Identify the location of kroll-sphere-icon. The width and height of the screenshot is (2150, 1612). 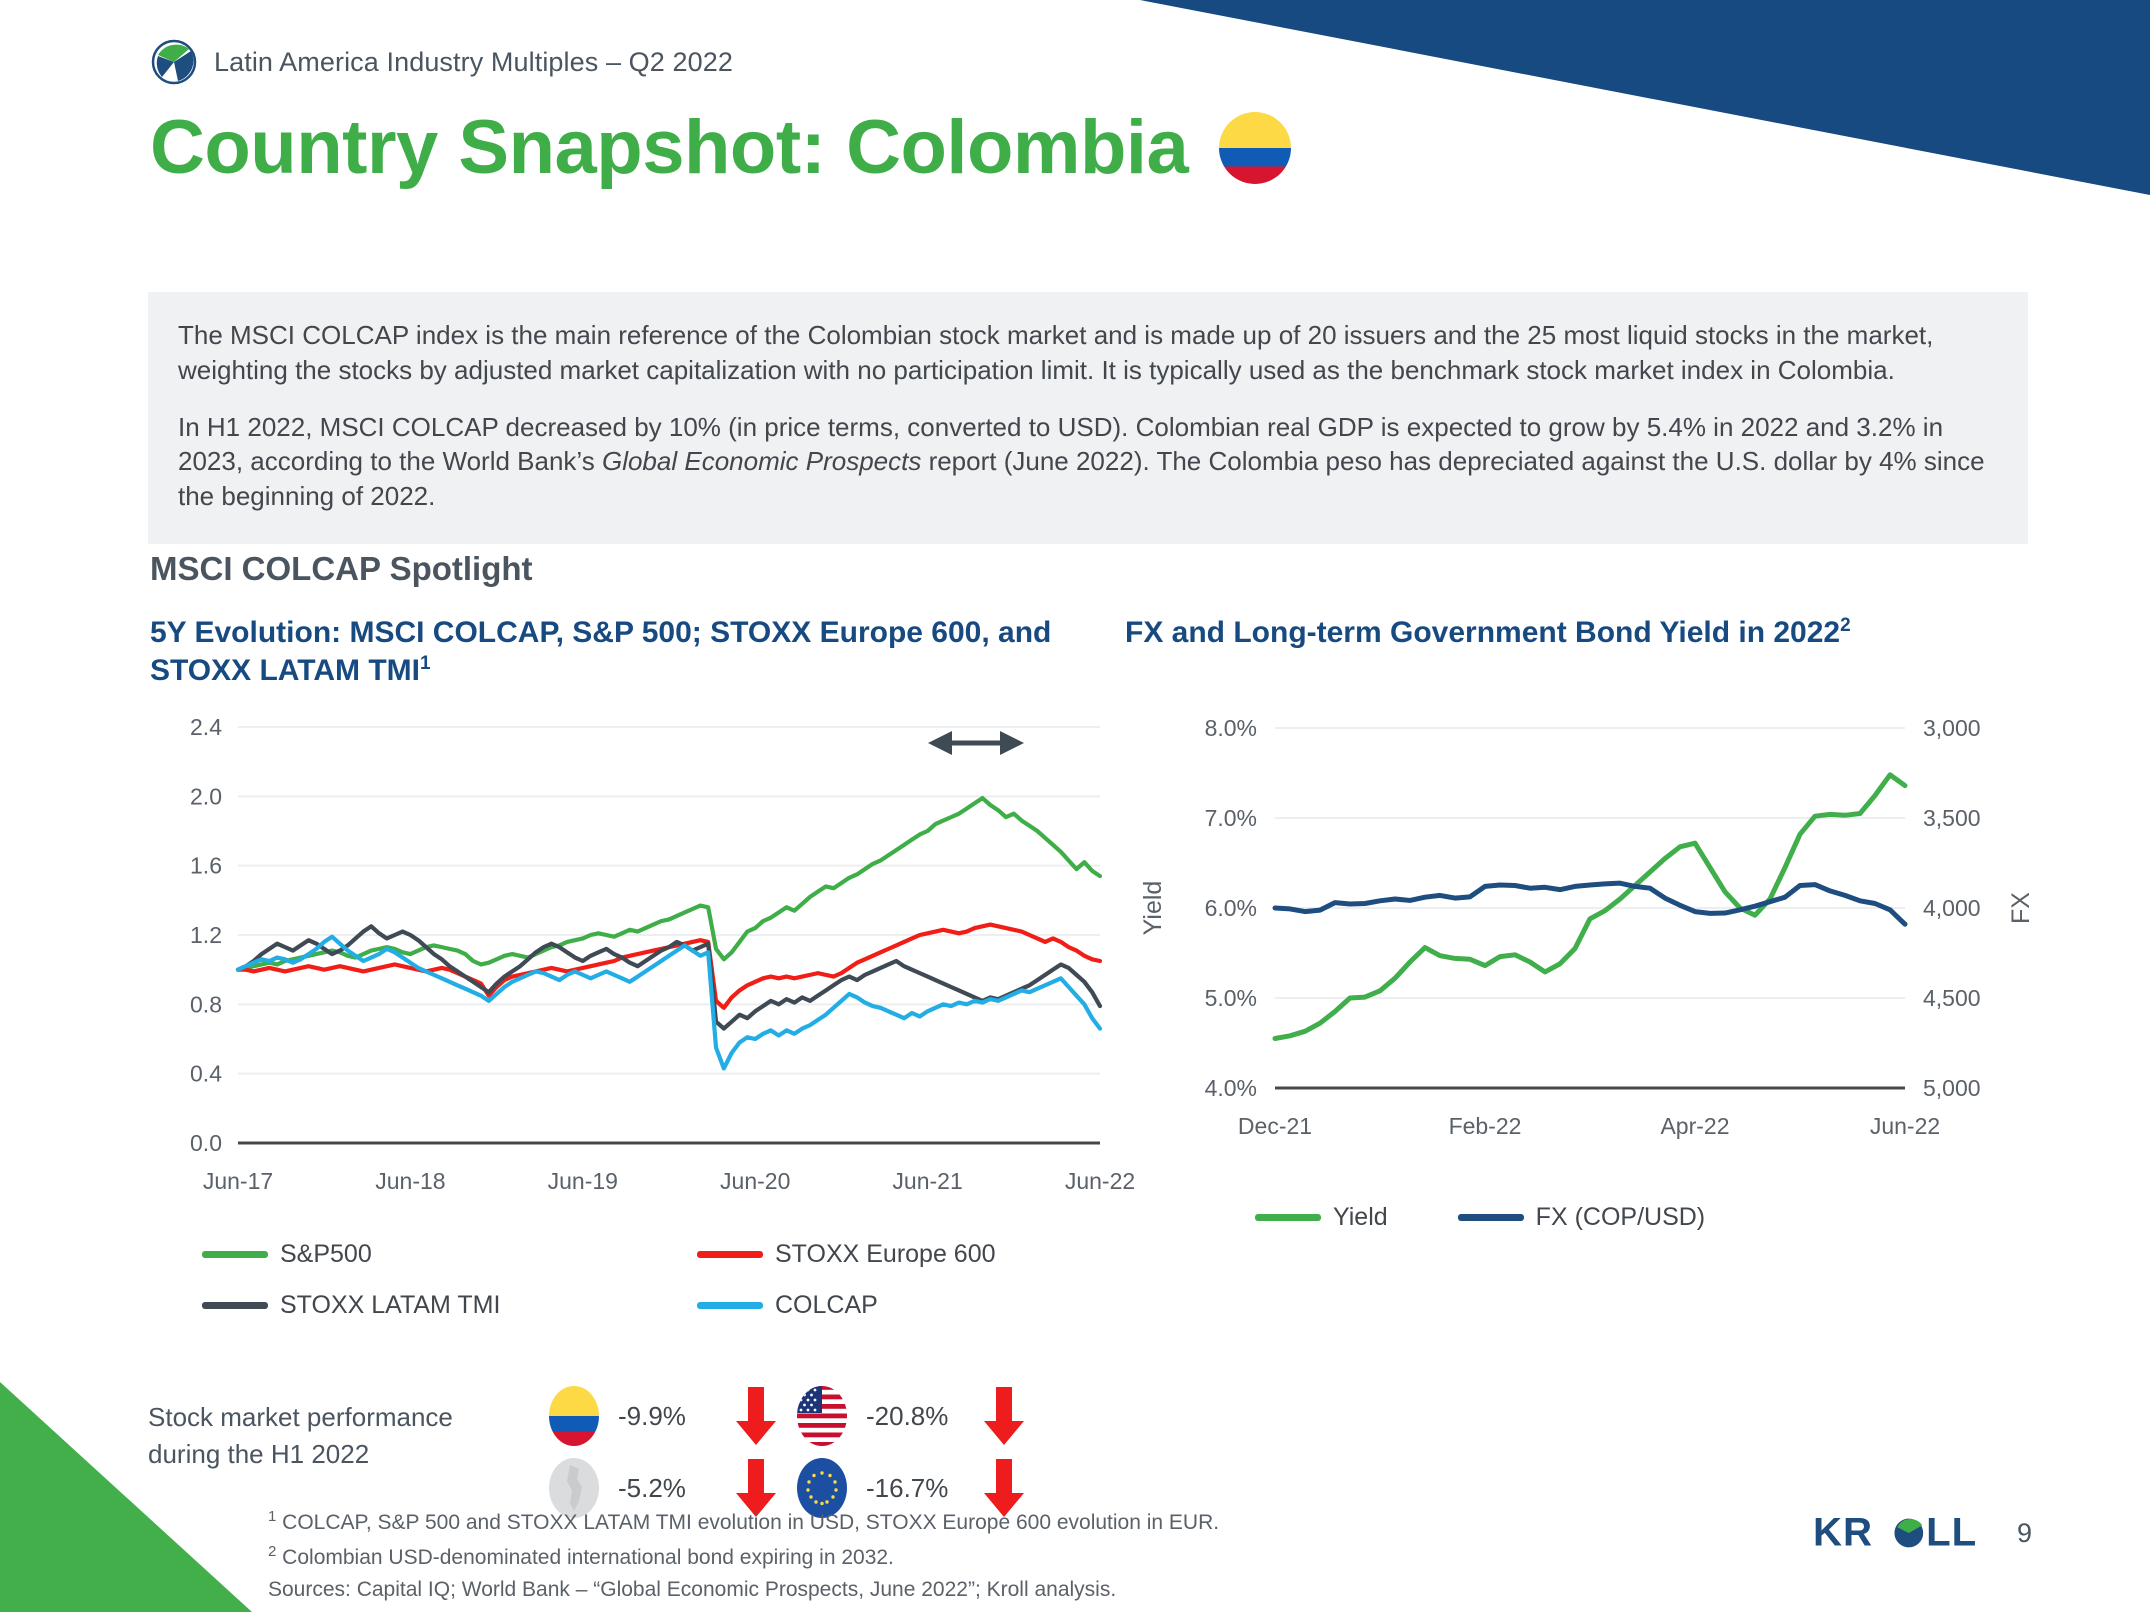
(174, 62).